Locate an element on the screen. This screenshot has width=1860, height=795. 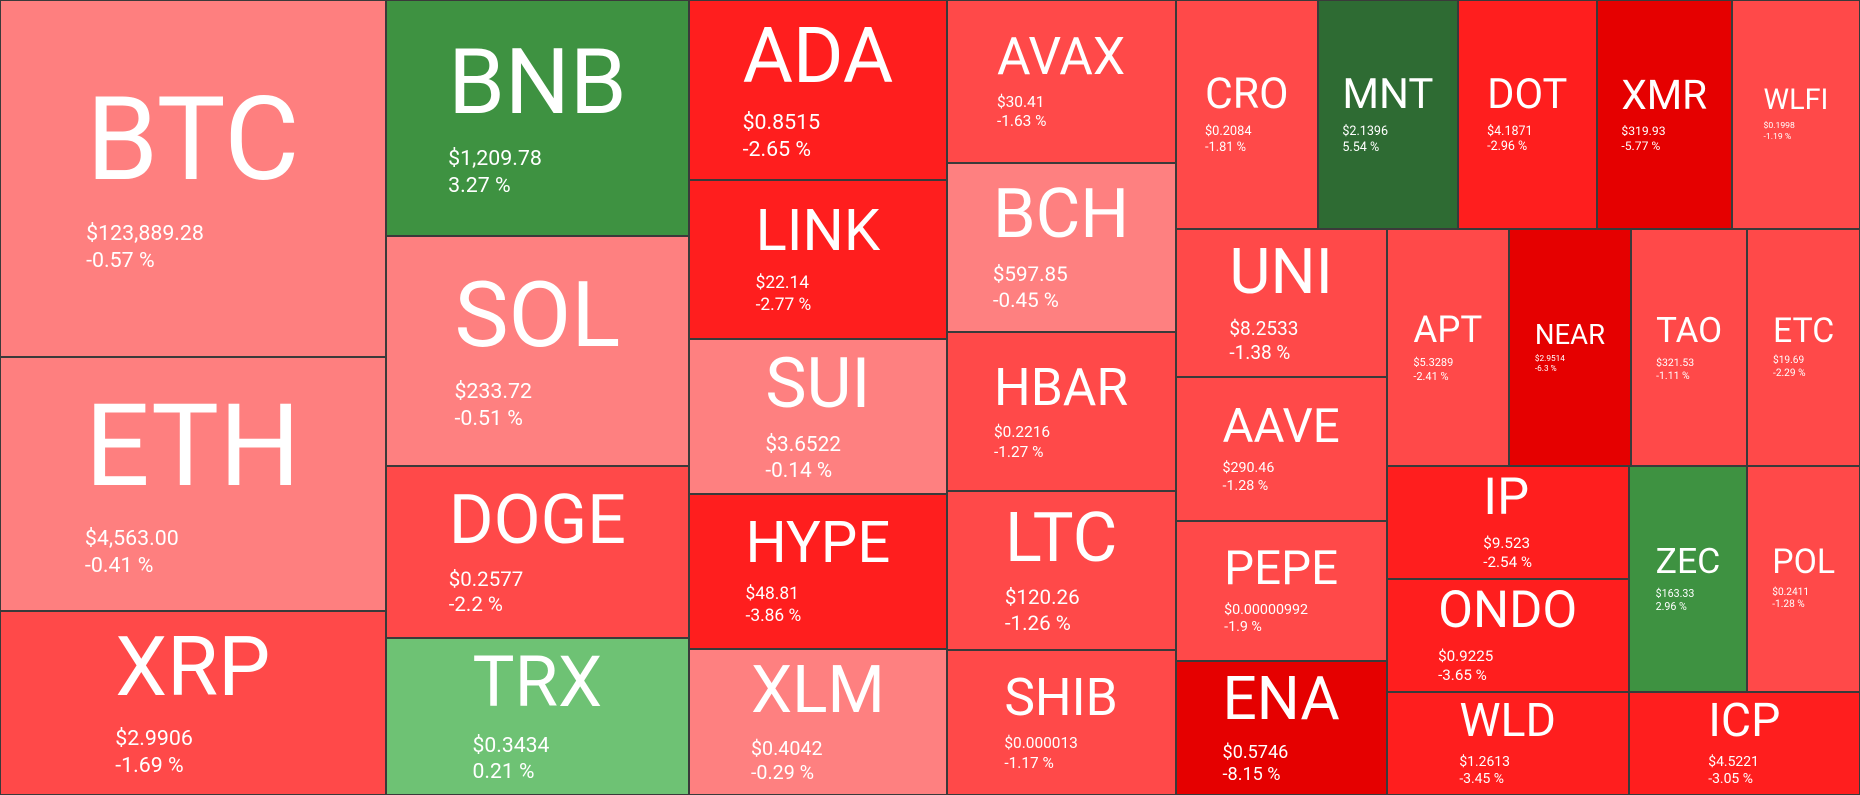
coin-price: $4.1871 is located at coordinates (1510, 131).